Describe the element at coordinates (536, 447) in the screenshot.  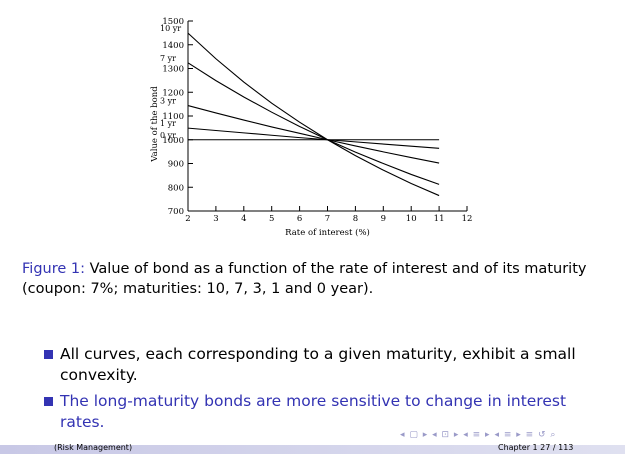
I see `footer-page: Chapter 1 27 / 113` at that location.